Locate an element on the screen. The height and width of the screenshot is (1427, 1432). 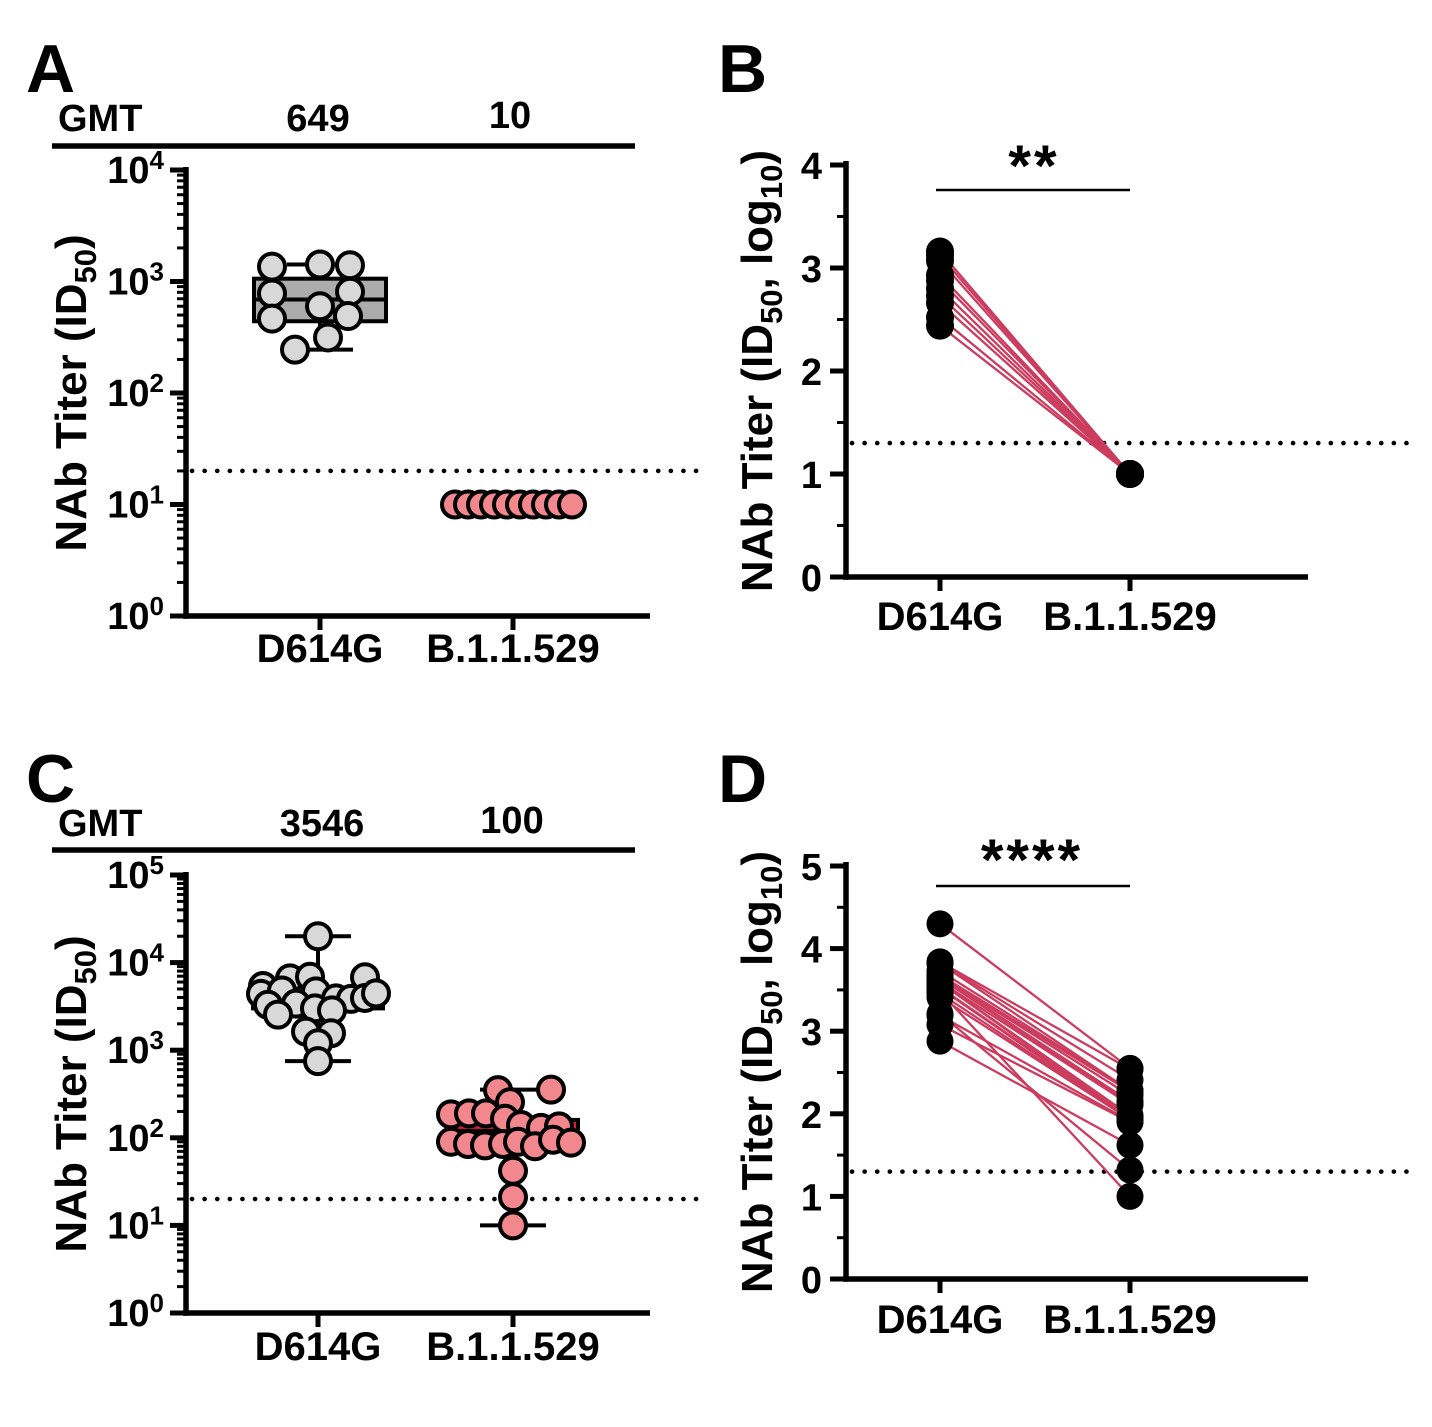
panel-b-plot: 0 1 2 3 4 is located at coordinates (1106, 373).